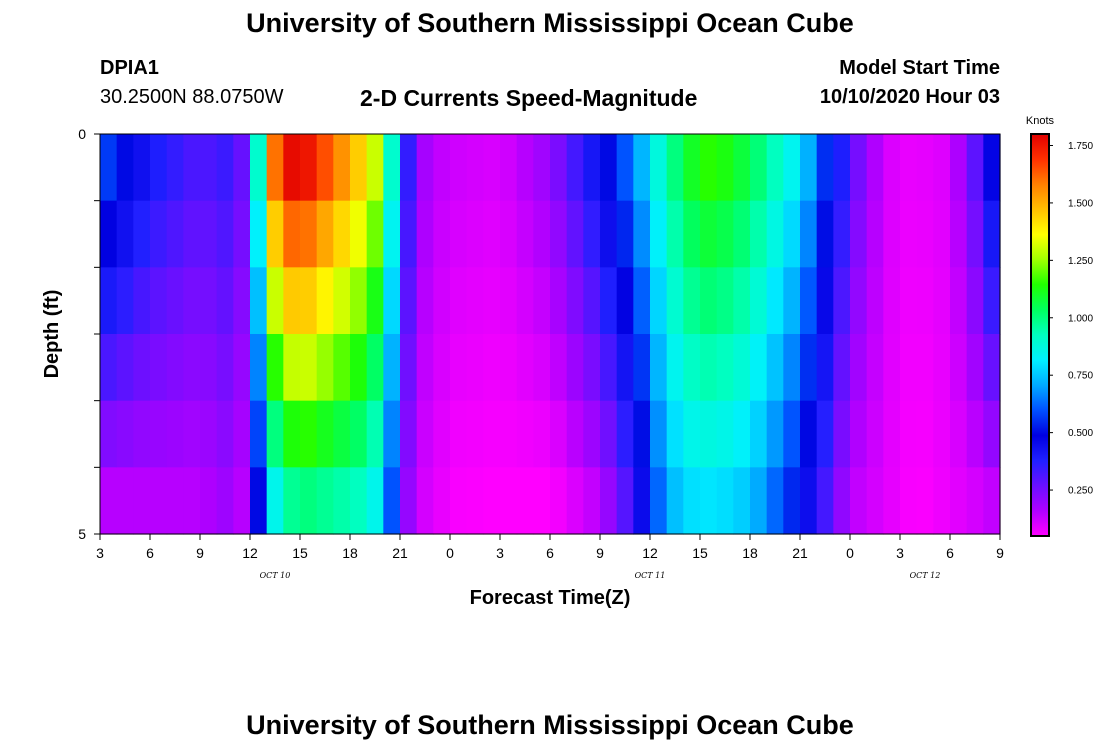 This screenshot has height=750, width=1100. I want to click on x-tick-label: 18, so click(750, 553).